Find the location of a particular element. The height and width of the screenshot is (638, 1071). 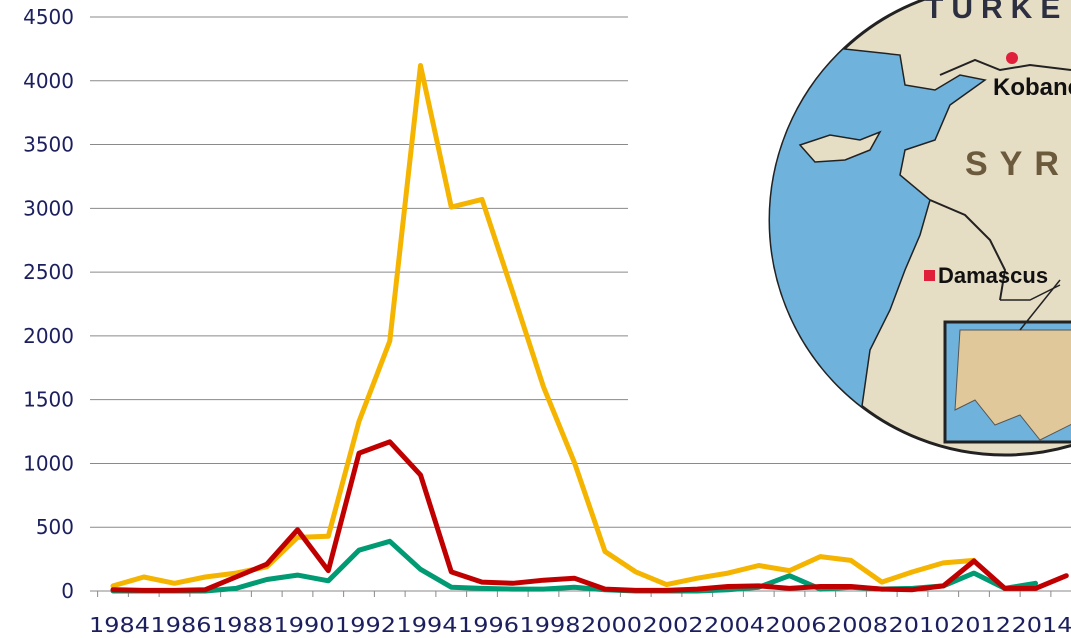

x-tick-label: 2010 is located at coordinates (919, 625).